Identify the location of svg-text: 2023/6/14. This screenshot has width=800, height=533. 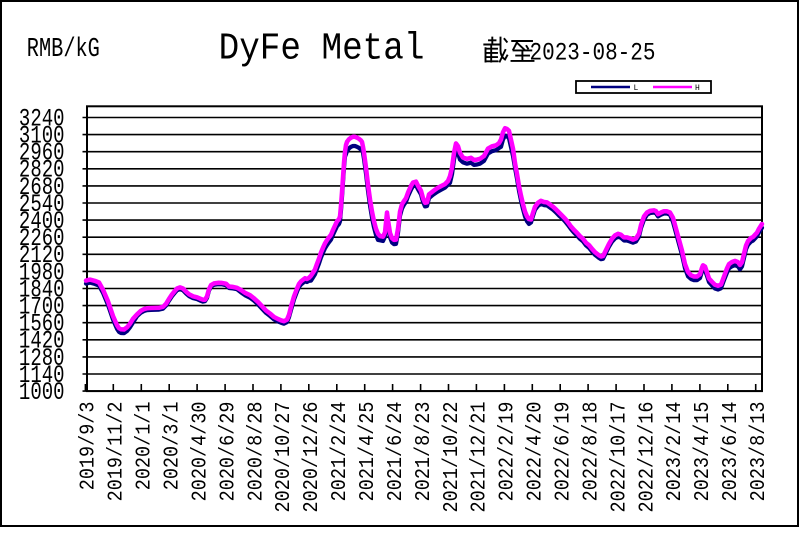
(730, 452).